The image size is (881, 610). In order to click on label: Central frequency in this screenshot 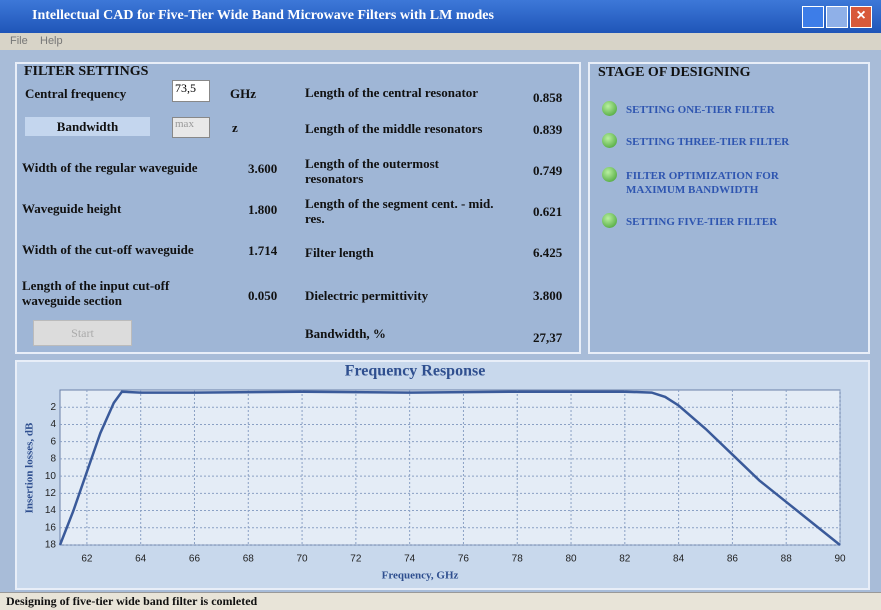, I will do `click(76, 93)`.